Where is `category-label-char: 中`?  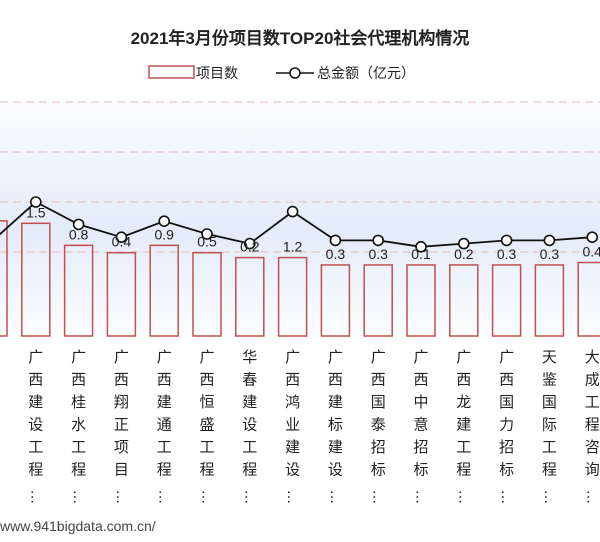
category-label-char: 中 is located at coordinates (420, 402).